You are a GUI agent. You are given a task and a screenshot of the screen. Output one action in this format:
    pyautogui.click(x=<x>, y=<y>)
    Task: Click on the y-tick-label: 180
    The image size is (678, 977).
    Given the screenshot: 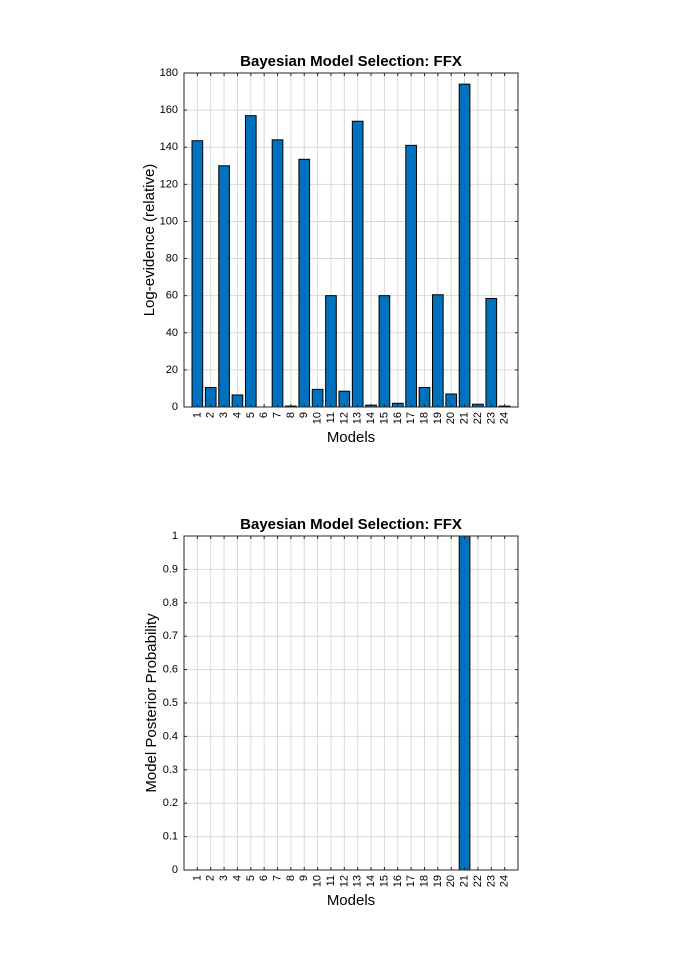 What is the action you would take?
    pyautogui.click(x=169, y=73)
    